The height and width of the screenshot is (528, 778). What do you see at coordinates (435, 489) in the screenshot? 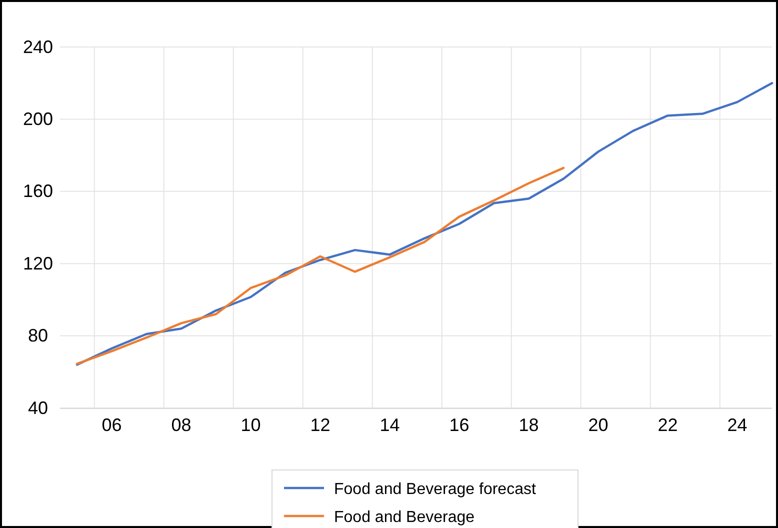
I see `legend-label: Food and Beverage forecast` at bounding box center [435, 489].